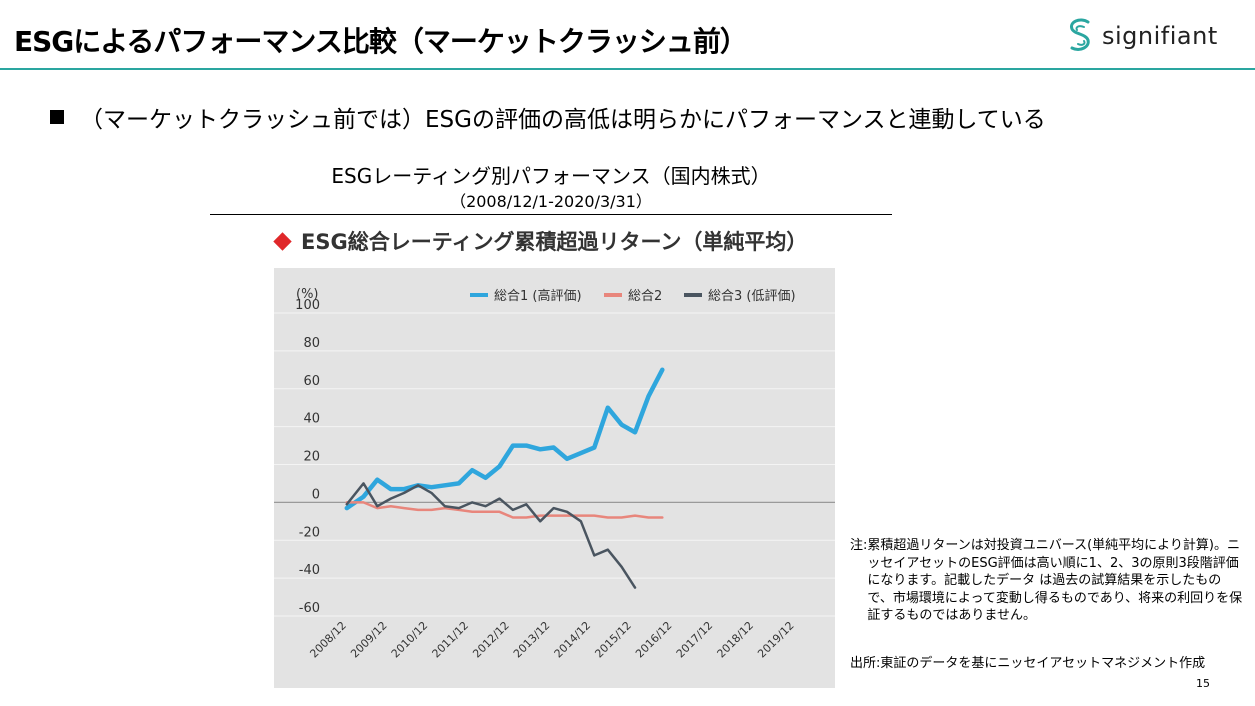 This screenshot has width=1255, height=706. What do you see at coordinates (309, 532) in the screenshot?
I see `y-tick-label: -20` at bounding box center [309, 532].